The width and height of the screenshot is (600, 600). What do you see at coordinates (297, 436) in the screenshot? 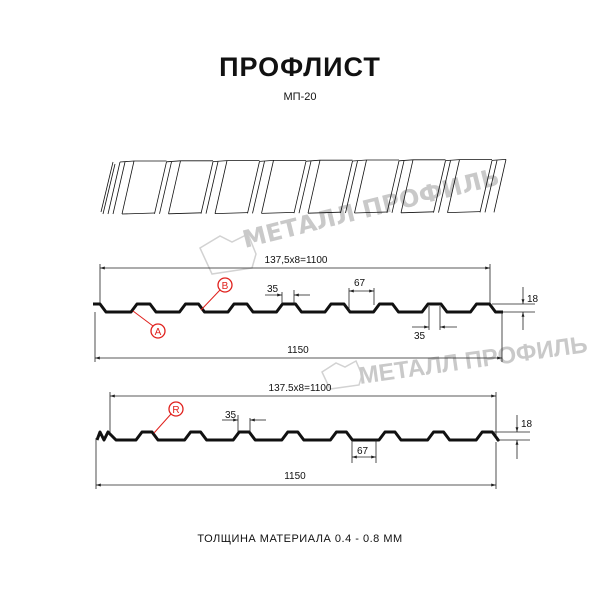
I see `profile-r-shape` at bounding box center [297, 436].